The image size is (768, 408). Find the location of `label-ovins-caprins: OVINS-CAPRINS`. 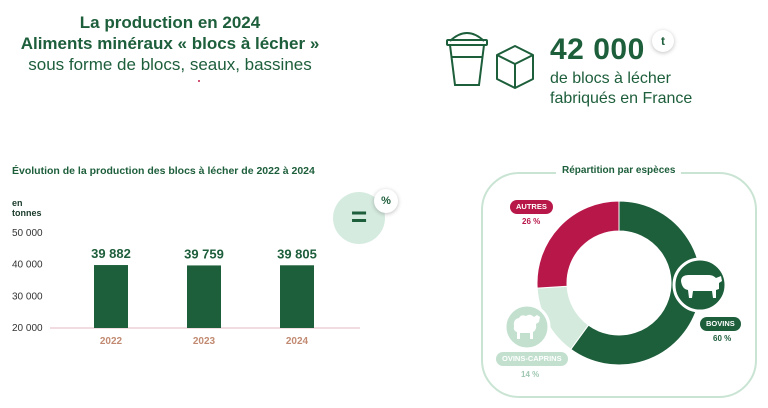

label-ovins-caprins: OVINS-CAPRINS is located at coordinates (532, 359).